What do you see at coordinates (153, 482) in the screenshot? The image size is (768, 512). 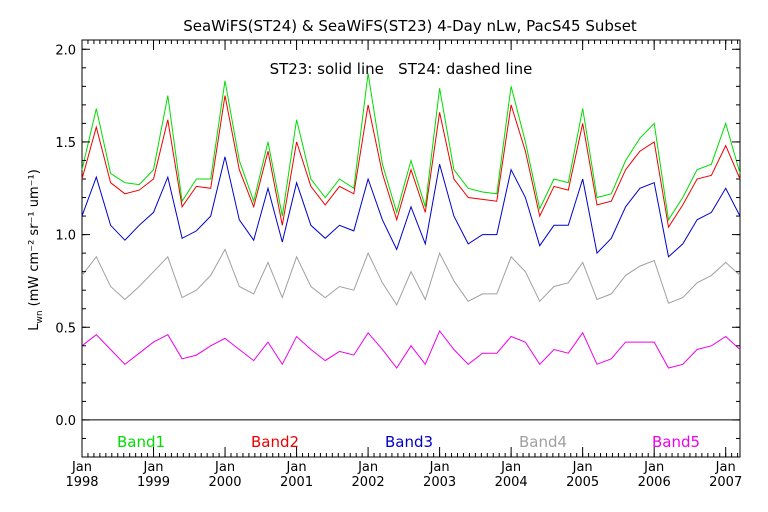 I see `x-tick-year: 1999` at bounding box center [153, 482].